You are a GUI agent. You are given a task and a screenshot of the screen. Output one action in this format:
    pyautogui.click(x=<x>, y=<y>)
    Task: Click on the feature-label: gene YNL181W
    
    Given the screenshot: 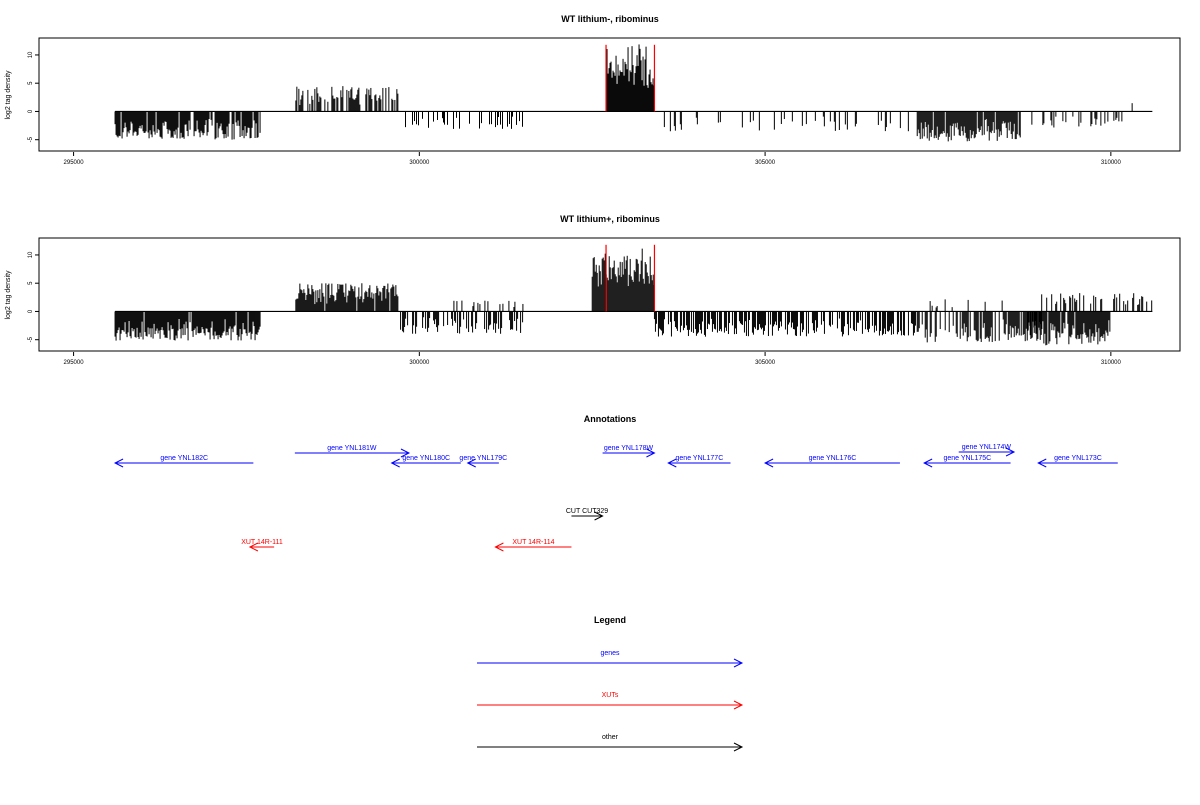 What is the action you would take?
    pyautogui.click(x=352, y=448)
    